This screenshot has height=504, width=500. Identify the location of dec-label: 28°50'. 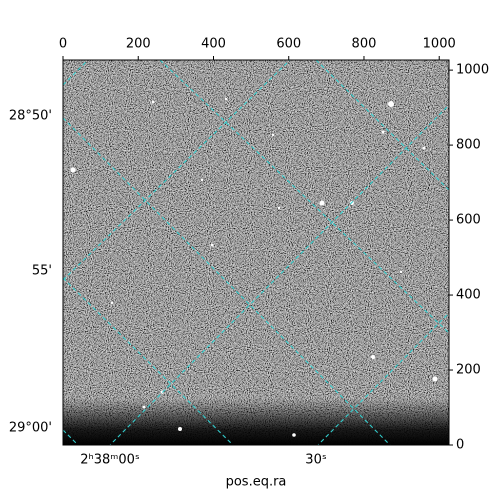
(30, 116).